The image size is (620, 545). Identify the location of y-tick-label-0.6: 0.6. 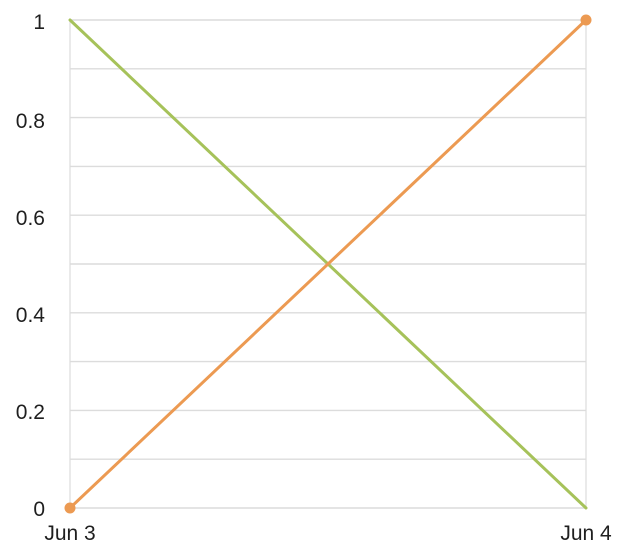
(30, 218).